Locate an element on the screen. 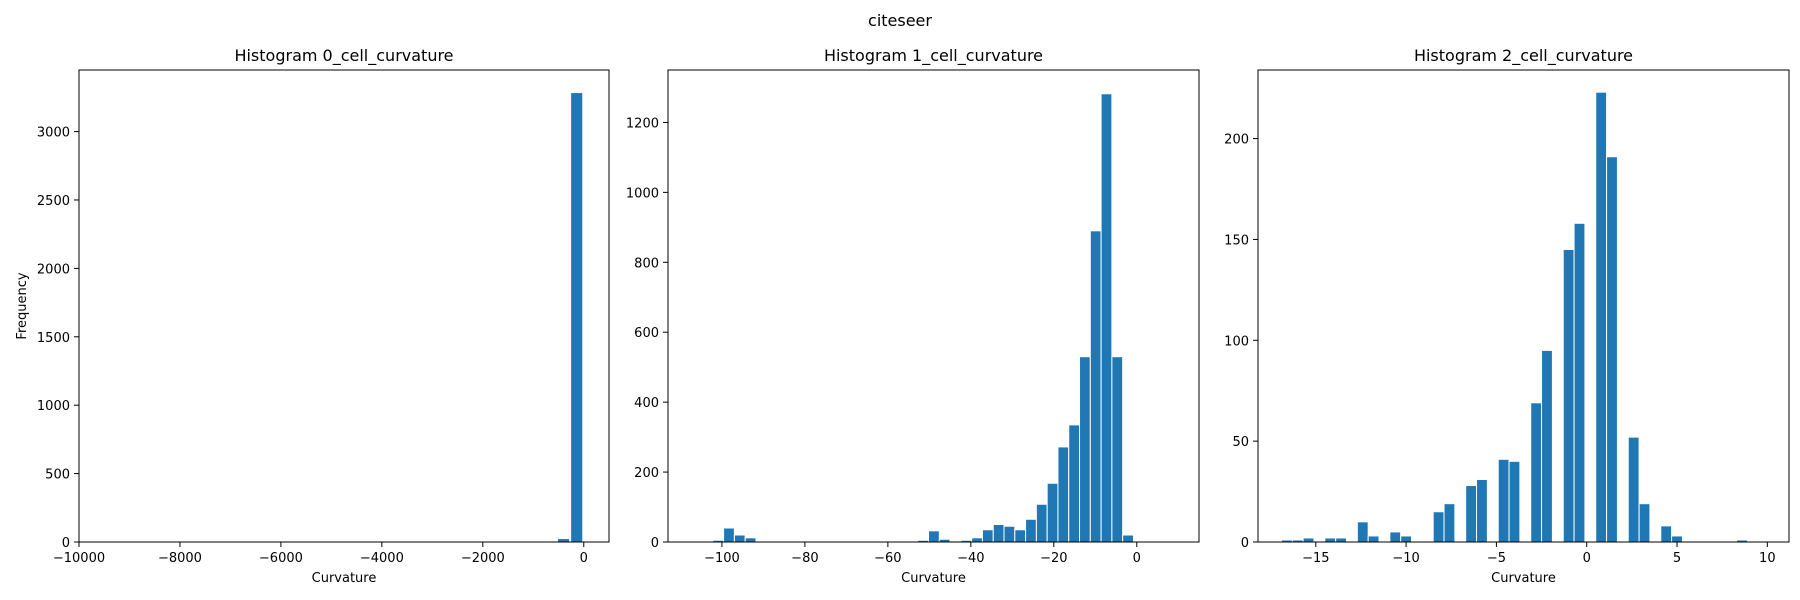 This screenshot has width=1800, height=600. x-tick-label: −2000 is located at coordinates (483, 558).